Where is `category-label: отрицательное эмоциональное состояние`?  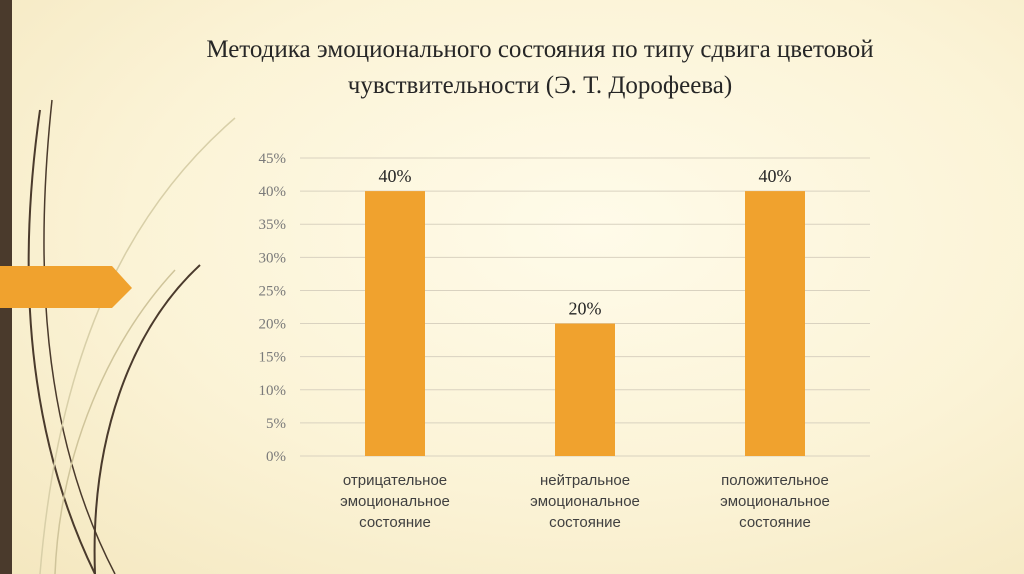 category-label: отрицательное эмоциональное состояние is located at coordinates (395, 501).